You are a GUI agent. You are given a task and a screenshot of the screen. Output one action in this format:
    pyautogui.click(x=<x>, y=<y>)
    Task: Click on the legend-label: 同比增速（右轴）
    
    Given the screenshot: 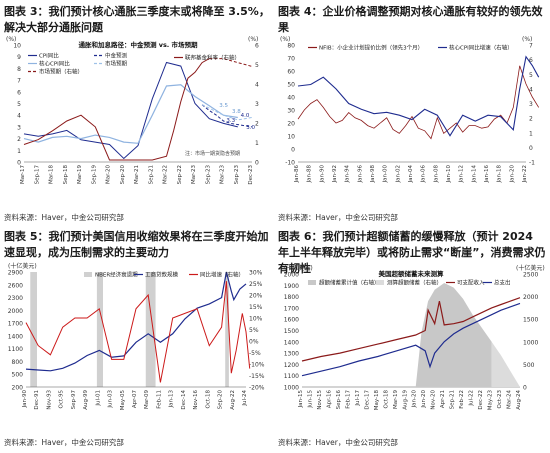 What is the action you would take?
    pyautogui.click(x=222, y=275)
    